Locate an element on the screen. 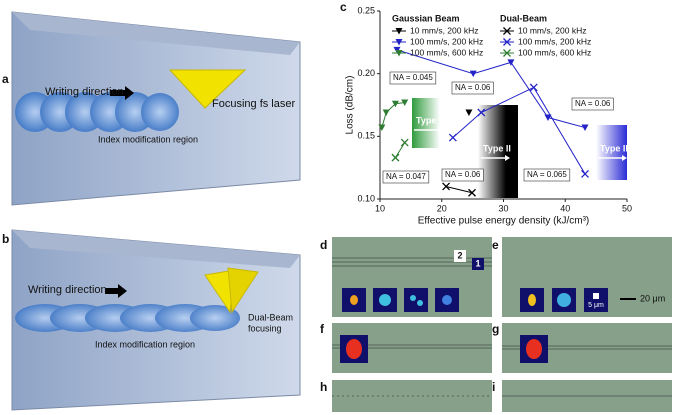  glass-top is located at coordinates (156, 249).